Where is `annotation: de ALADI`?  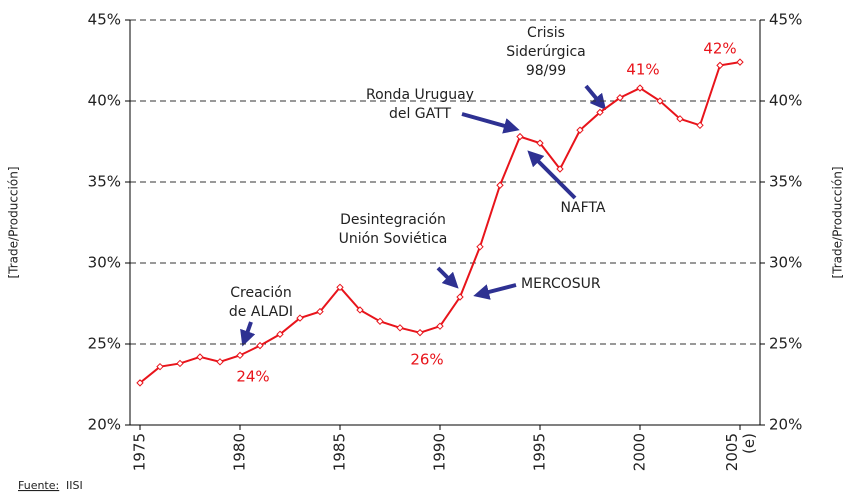
annotation: de ALADI is located at coordinates (261, 312).